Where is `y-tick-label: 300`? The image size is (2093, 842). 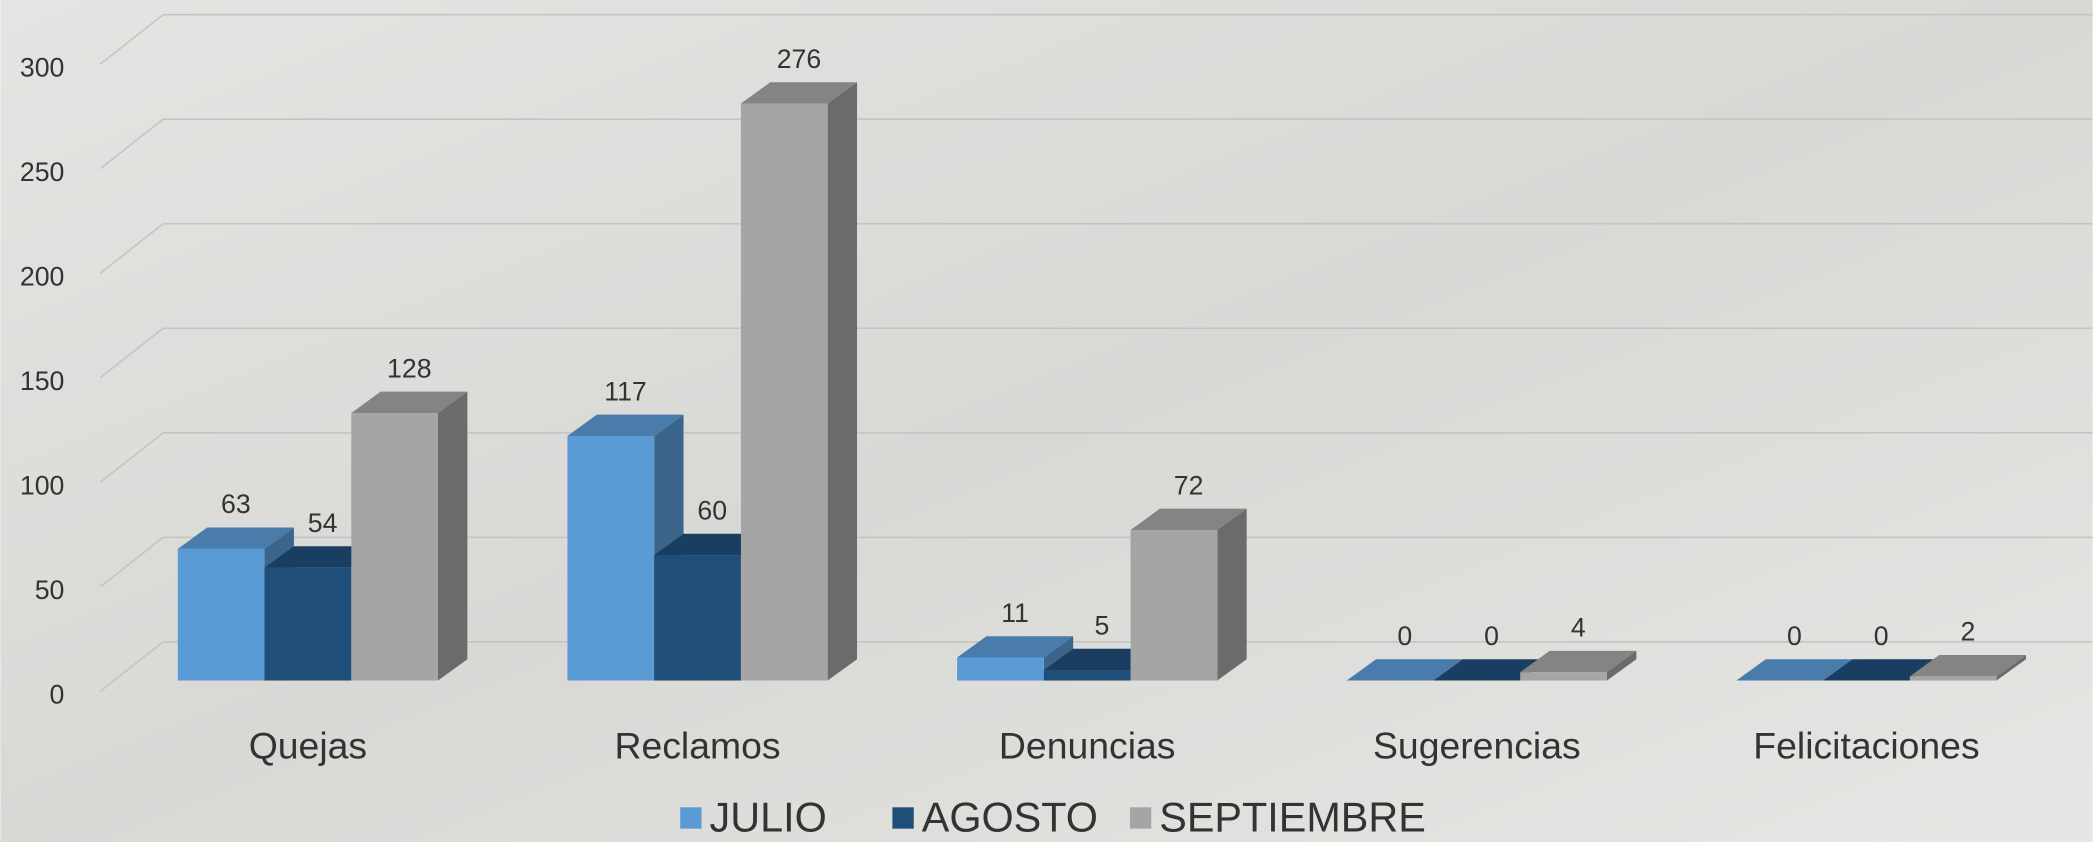
y-tick-label: 300 is located at coordinates (42, 67).